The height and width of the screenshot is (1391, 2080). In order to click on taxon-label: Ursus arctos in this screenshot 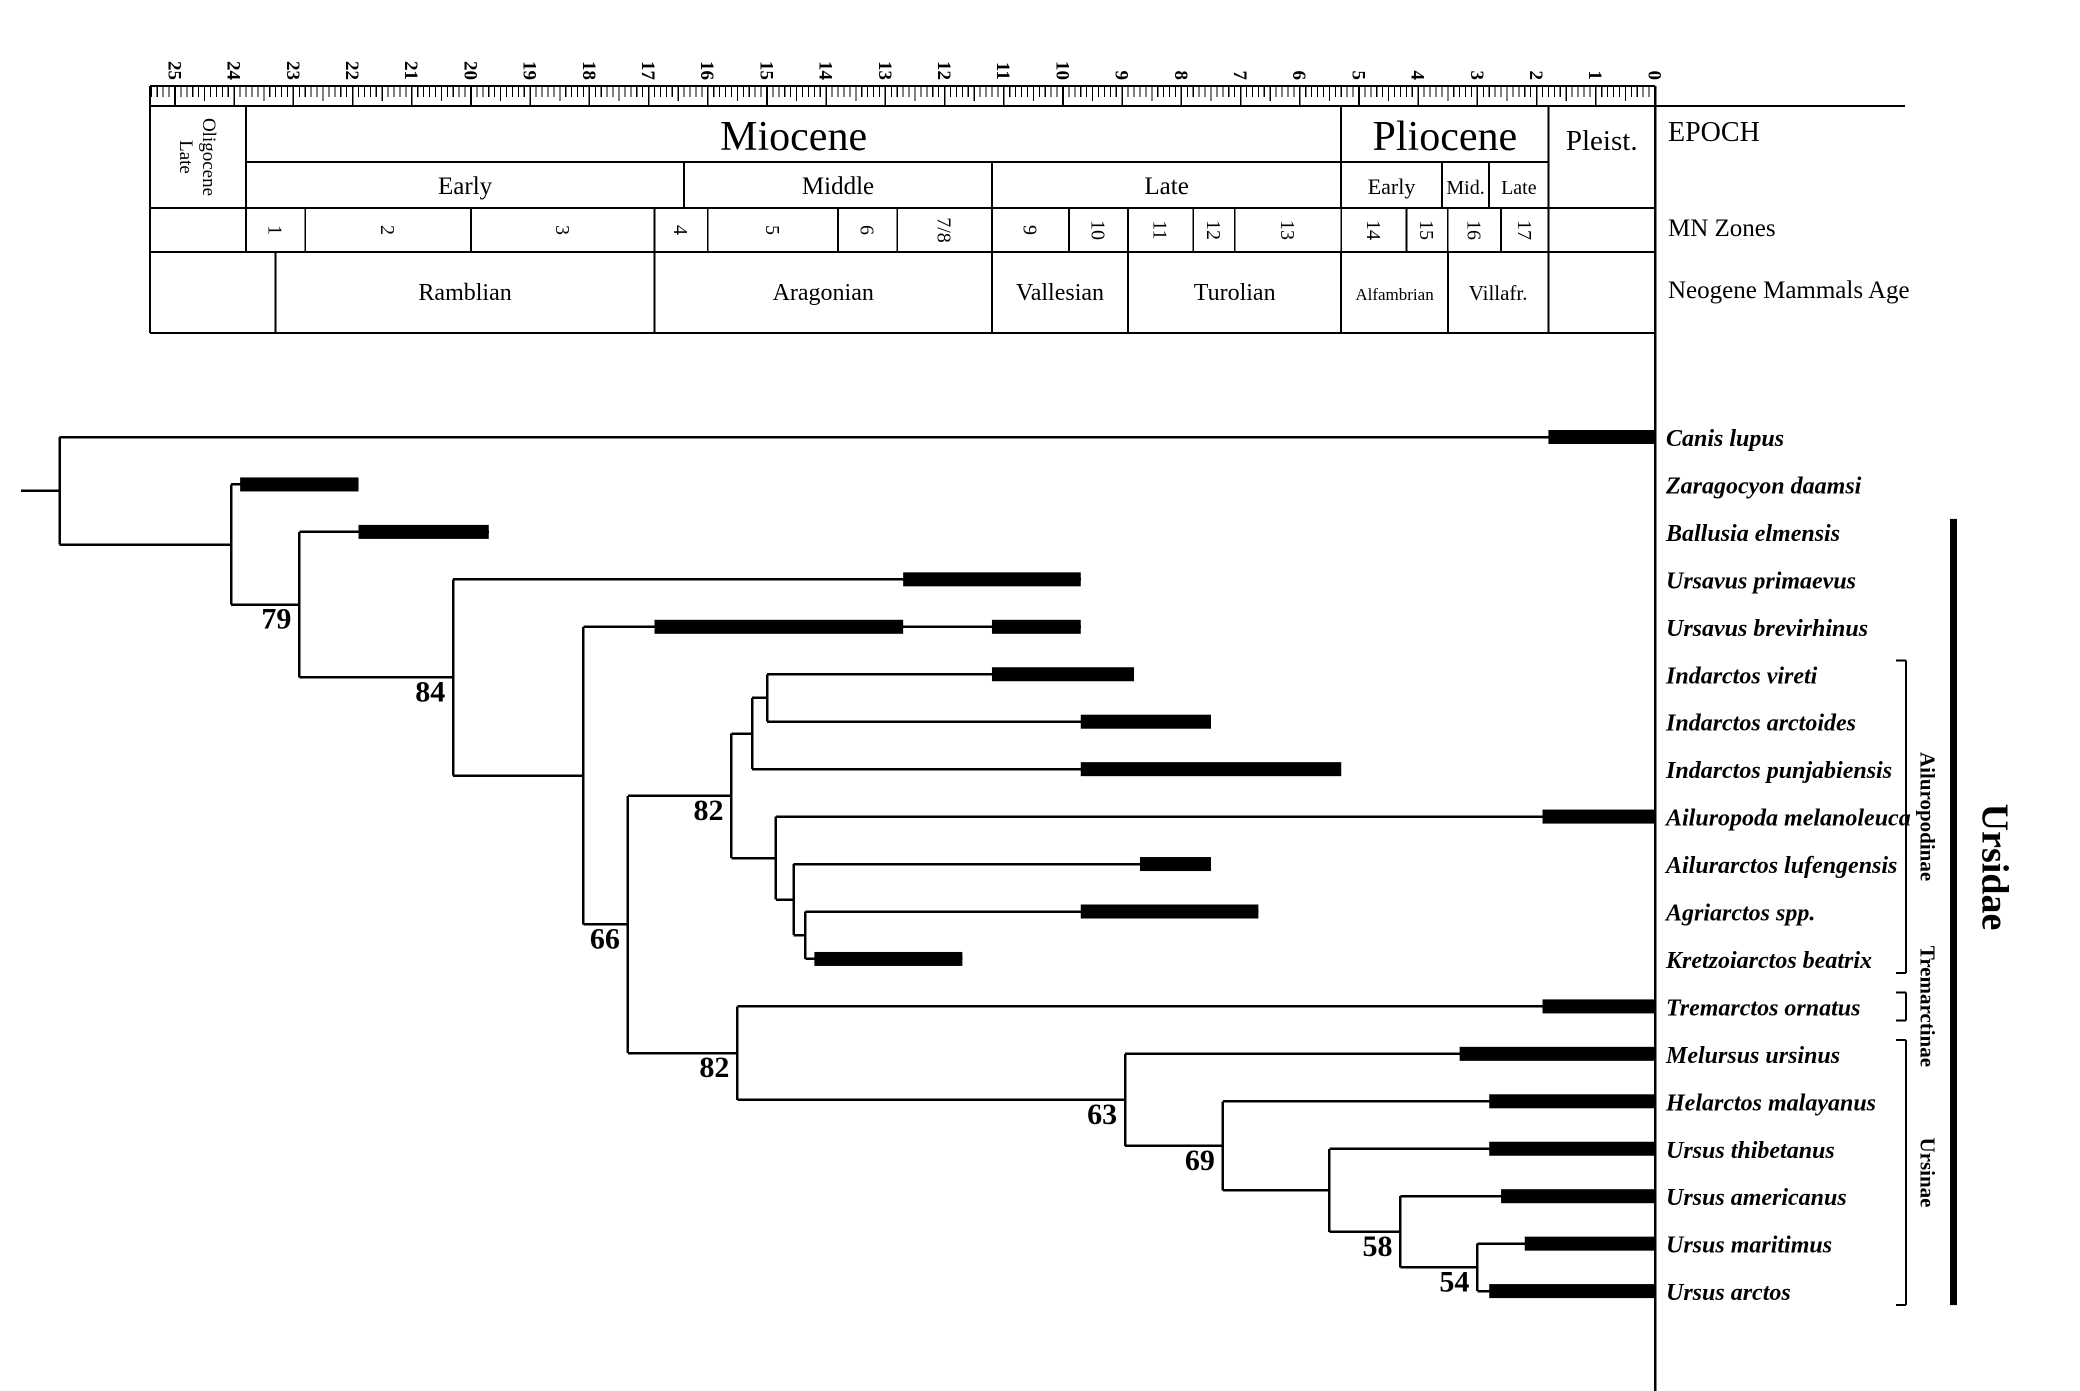, I will do `click(1728, 1293)`.